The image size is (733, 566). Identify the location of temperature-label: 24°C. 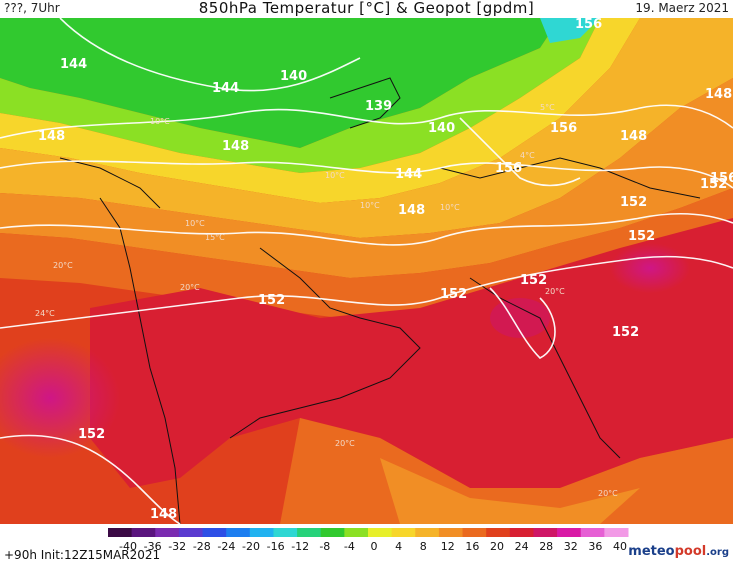
(45, 313).